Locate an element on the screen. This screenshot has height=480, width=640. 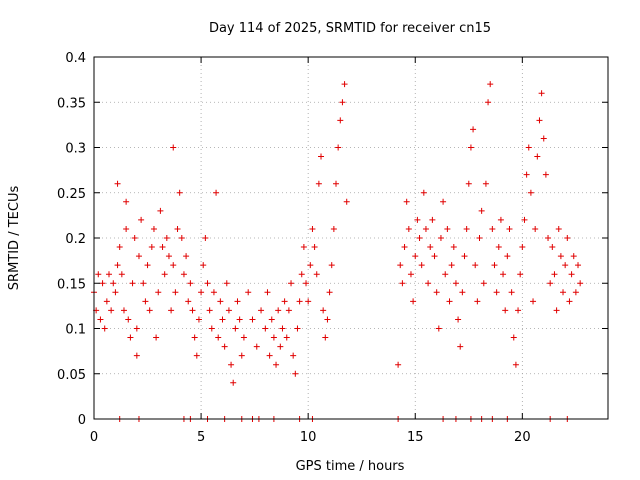
x-tick-label: 15 is located at coordinates (415, 437).